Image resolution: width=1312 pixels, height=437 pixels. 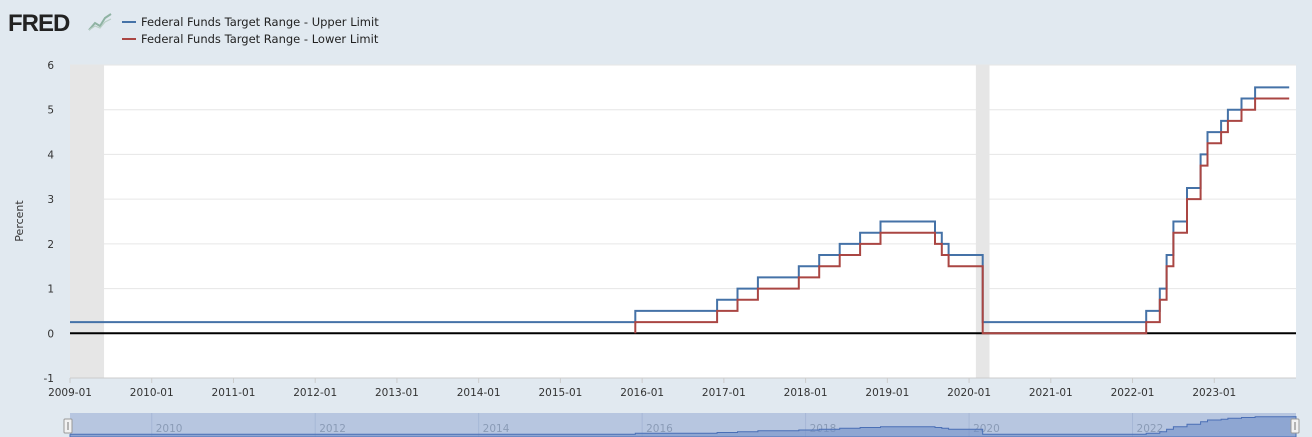 What do you see at coordinates (315, 393) in the screenshot?
I see `x-tick-label: 2012-01` at bounding box center [315, 393].